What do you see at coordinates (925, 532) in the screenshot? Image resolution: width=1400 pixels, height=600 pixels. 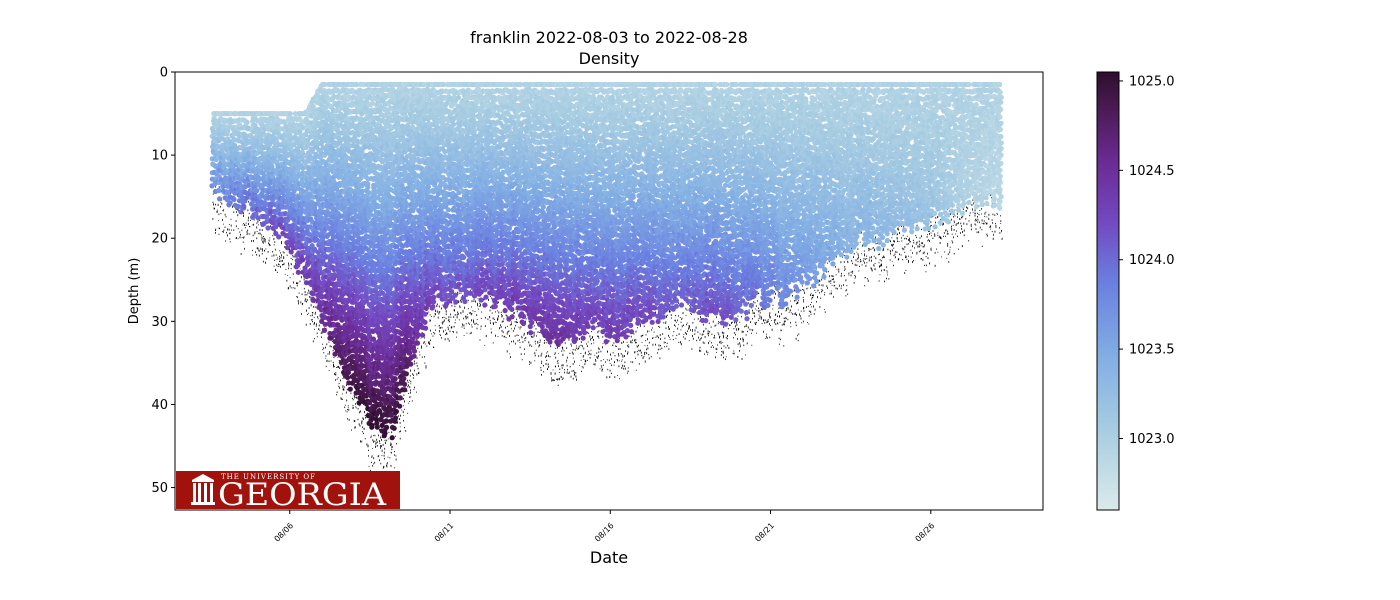 I see `x-tick-label: 08/26` at bounding box center [925, 532].